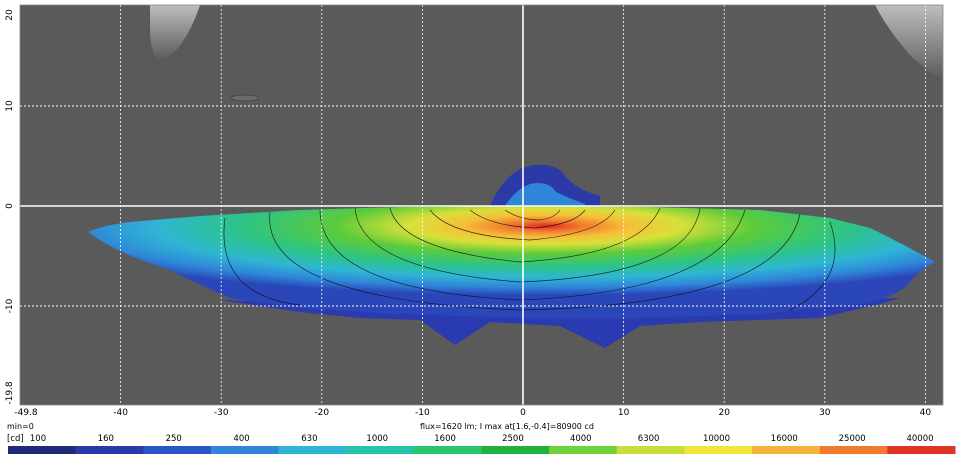  I want to click on x-tick-labels: -49.8 -40 -30 -20 -10 0 10 20 30 40, so click(472, 413).